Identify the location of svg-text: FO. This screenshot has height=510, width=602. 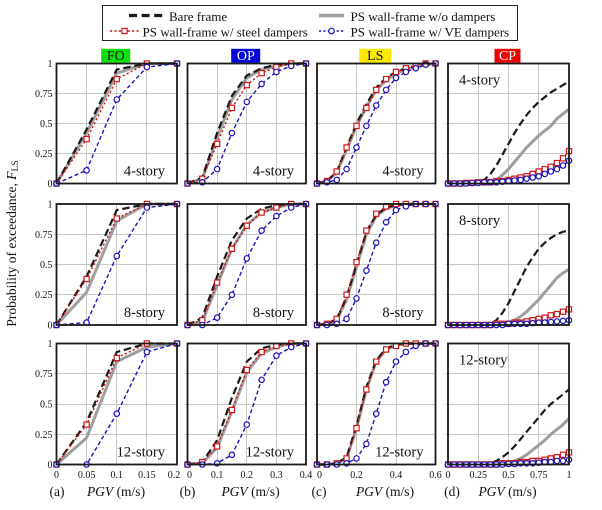
(116, 56).